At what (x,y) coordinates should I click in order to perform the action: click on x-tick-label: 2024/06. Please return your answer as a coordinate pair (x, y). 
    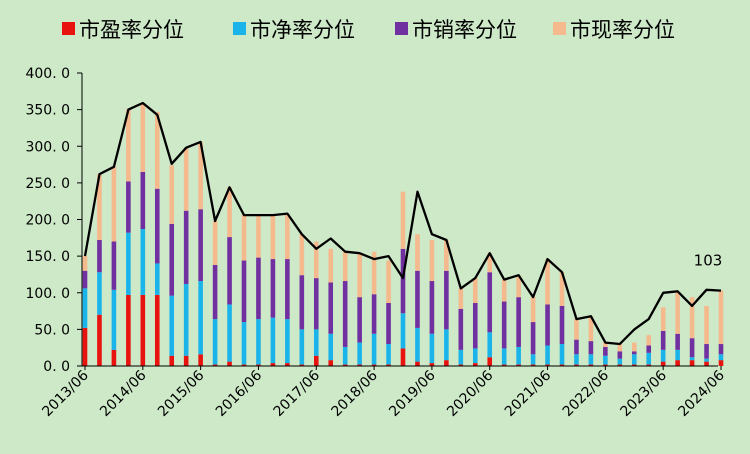
    Looking at the image, I should click on (701, 393).